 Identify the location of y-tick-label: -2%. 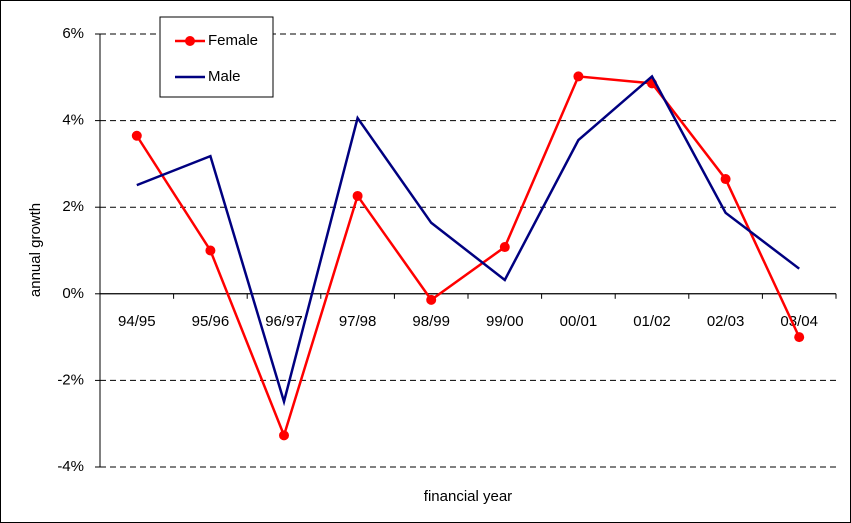
(70, 379).